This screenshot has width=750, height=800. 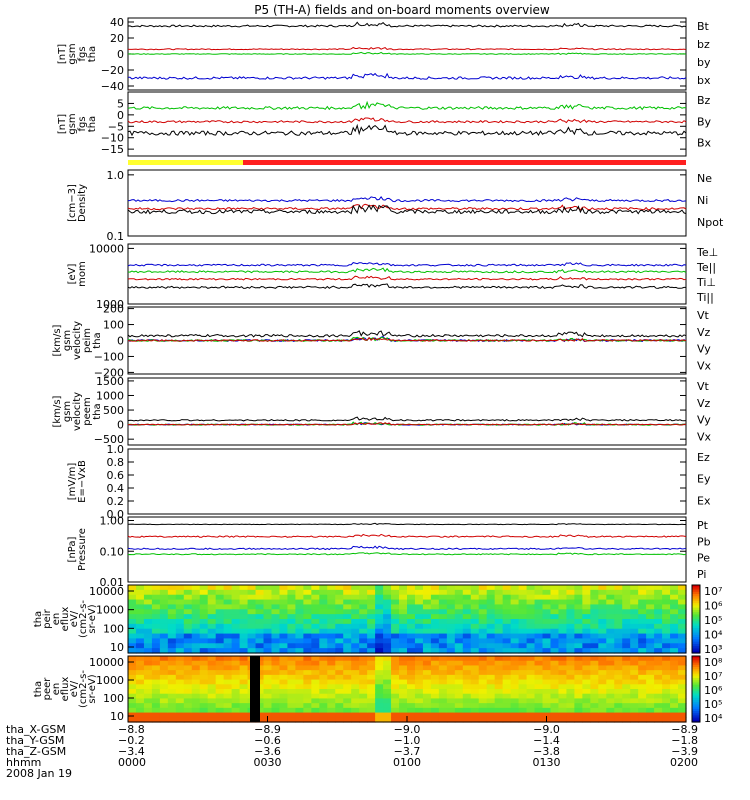 I want to click on y-axis-label: [km/s], so click(x=57, y=411).